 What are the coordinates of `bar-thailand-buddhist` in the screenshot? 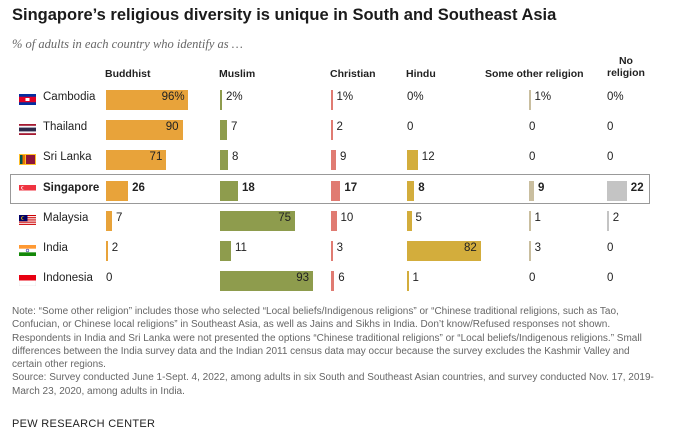 It's located at (144, 130).